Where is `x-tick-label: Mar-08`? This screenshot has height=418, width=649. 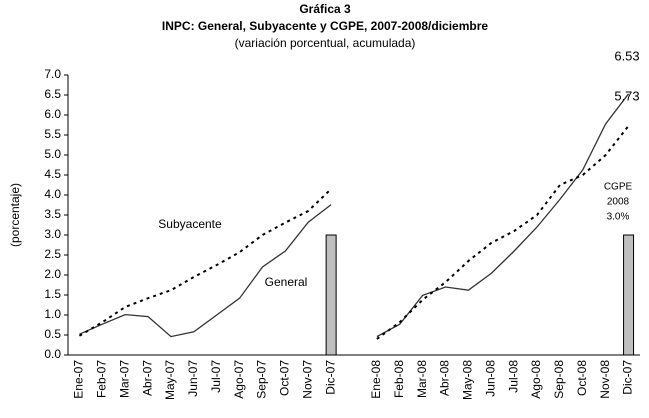
x-tick-label: Mar-08 is located at coordinates (422, 379).